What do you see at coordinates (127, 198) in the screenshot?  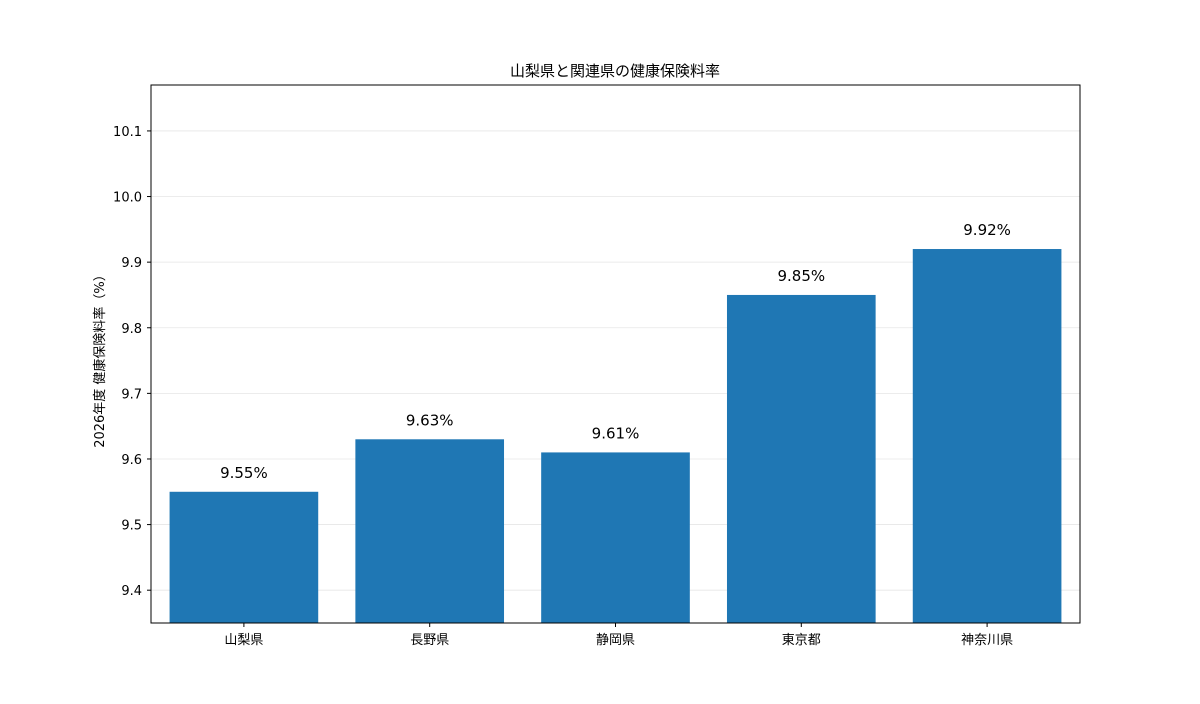 I see `y-tick-label: 10.0` at bounding box center [127, 198].